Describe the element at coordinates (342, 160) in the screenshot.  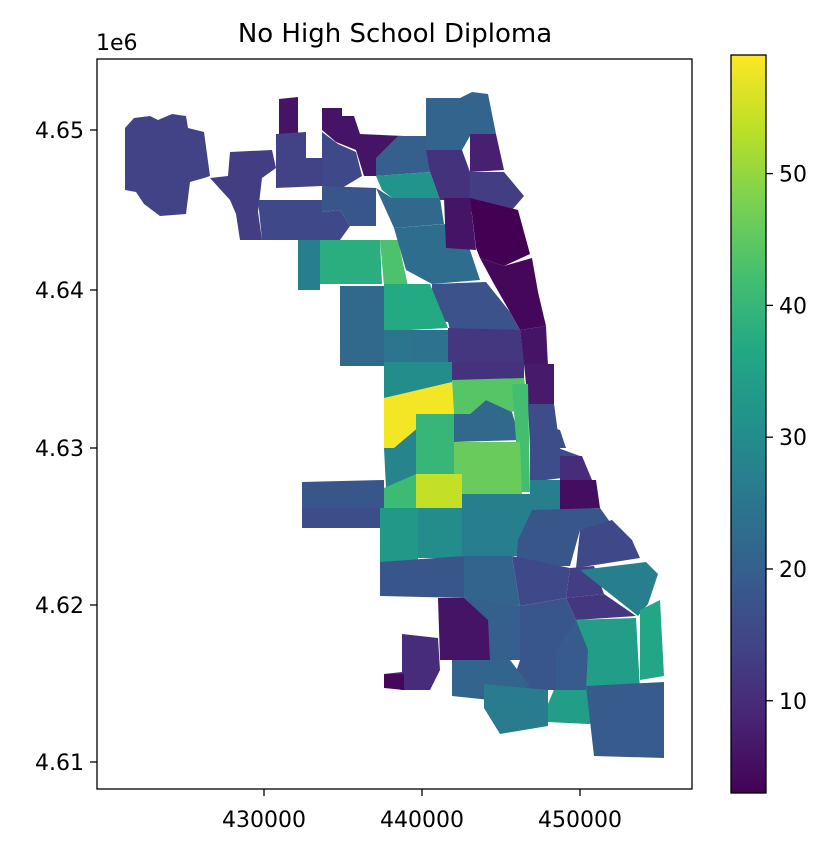
I see `region-north-park` at that location.